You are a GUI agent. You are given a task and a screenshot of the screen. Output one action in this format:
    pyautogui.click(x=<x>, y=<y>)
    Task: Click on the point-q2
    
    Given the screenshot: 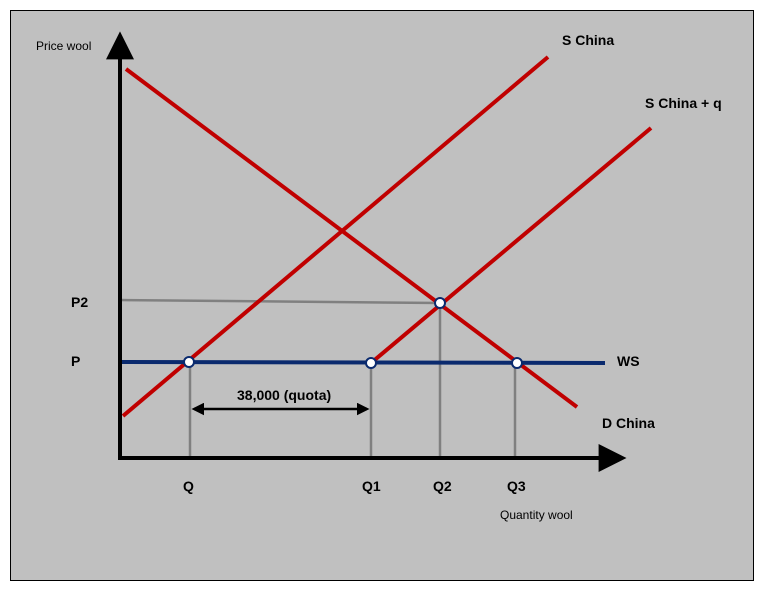 What is the action you would take?
    pyautogui.click(x=440, y=303)
    